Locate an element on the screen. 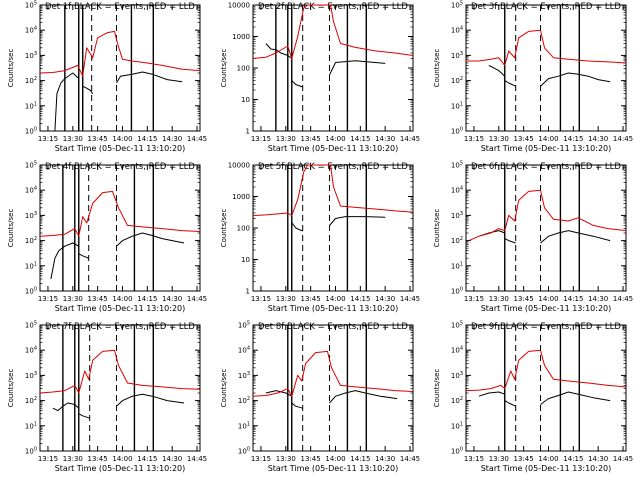 Image resolution: width=640 pixels, height=480 pixels. y-tick-label: 1 is located at coordinates (248, 132).